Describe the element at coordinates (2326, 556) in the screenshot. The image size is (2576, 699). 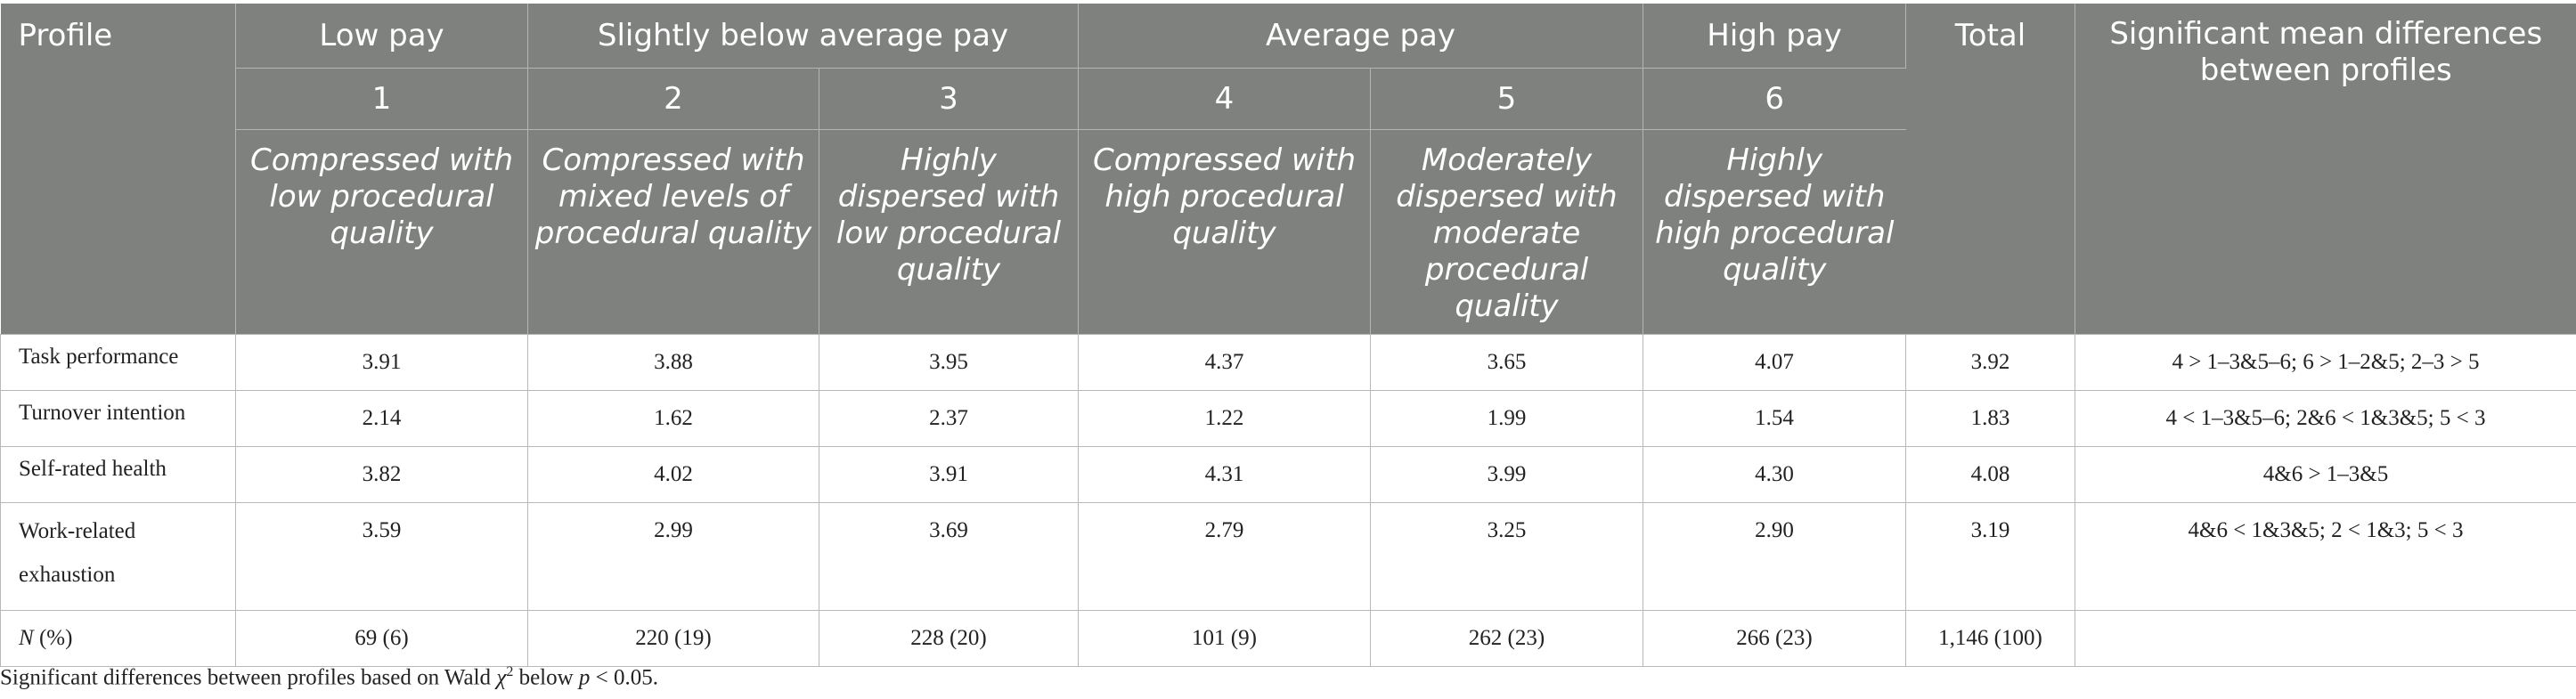
I see `cell-significance: 4&6 < 1&3&5; 2 < 1&3; 5 < 3` at that location.